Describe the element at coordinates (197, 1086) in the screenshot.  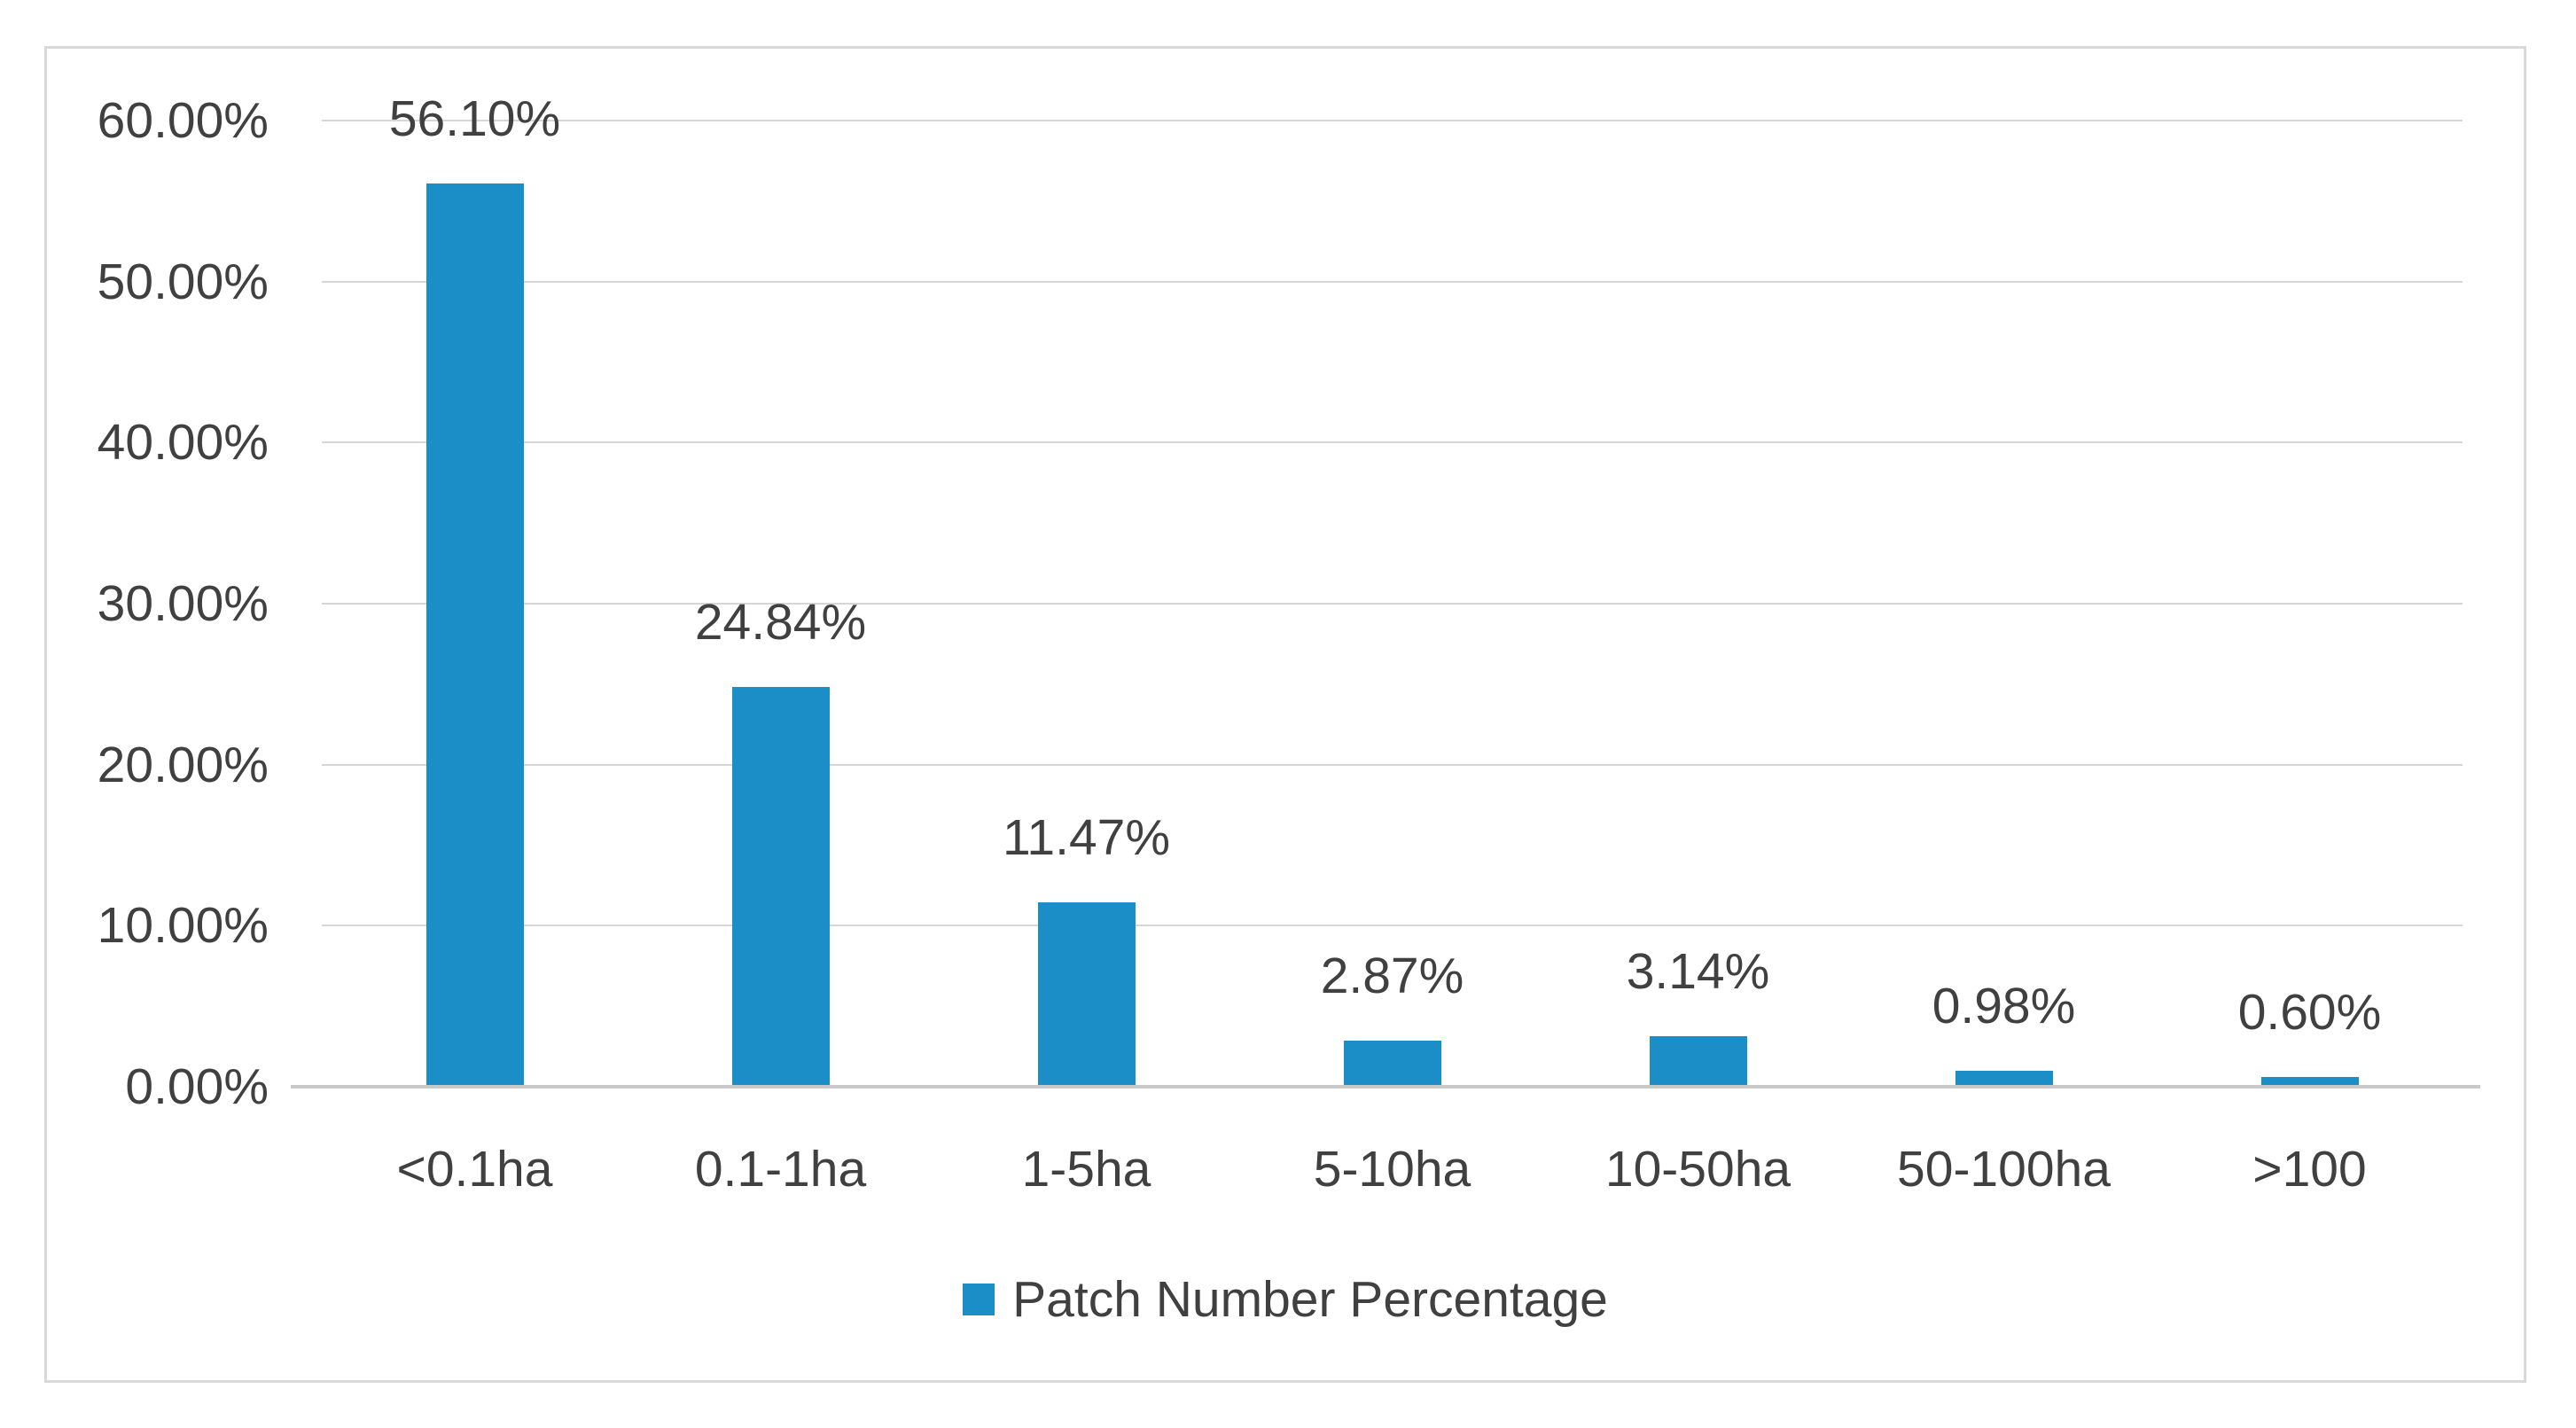
I see `y-tick-label: 0.00%` at that location.